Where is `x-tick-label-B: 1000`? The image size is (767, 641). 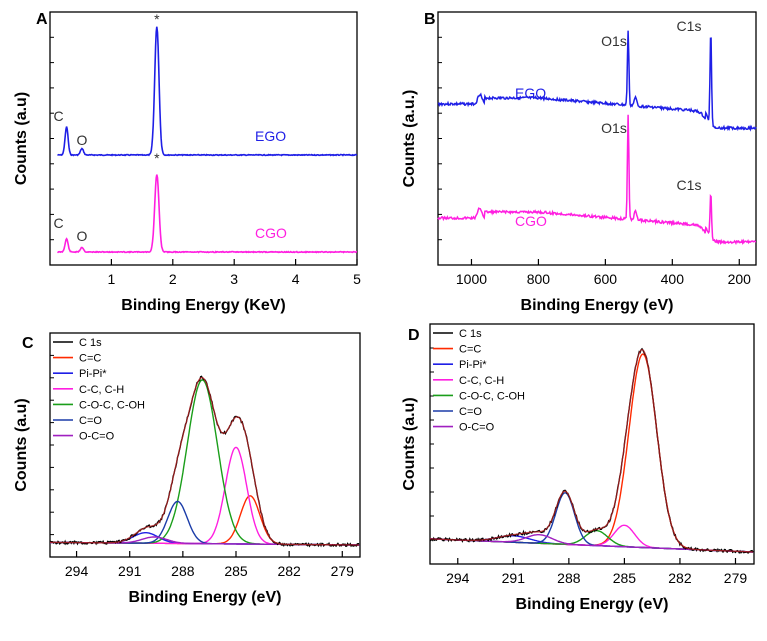
x-tick-label-B: 1000 is located at coordinates (471, 279).